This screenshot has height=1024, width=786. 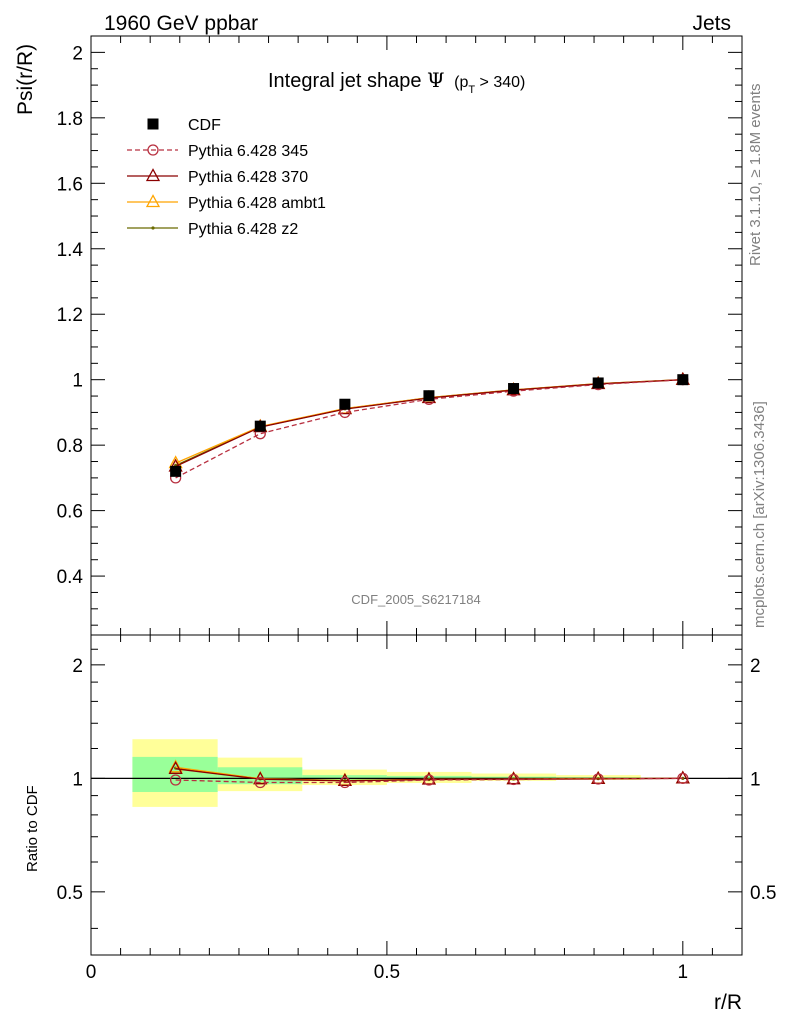 I want to click on main-series-layer, so click(x=429, y=427).